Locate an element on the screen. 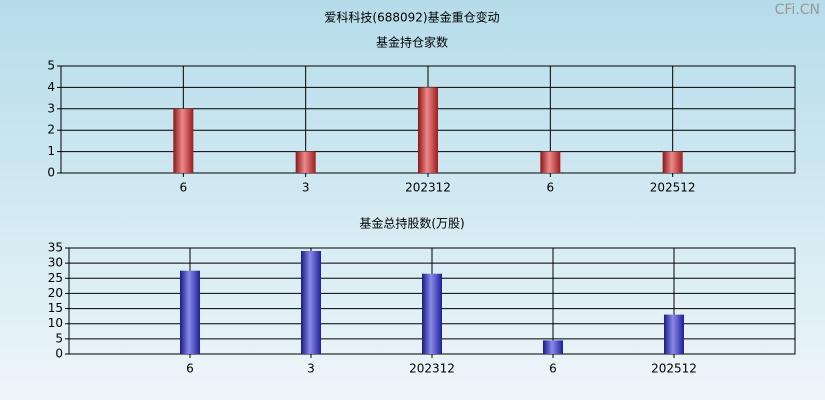 The image size is (825, 400). y-tick-label: 2 is located at coordinates (51, 130).